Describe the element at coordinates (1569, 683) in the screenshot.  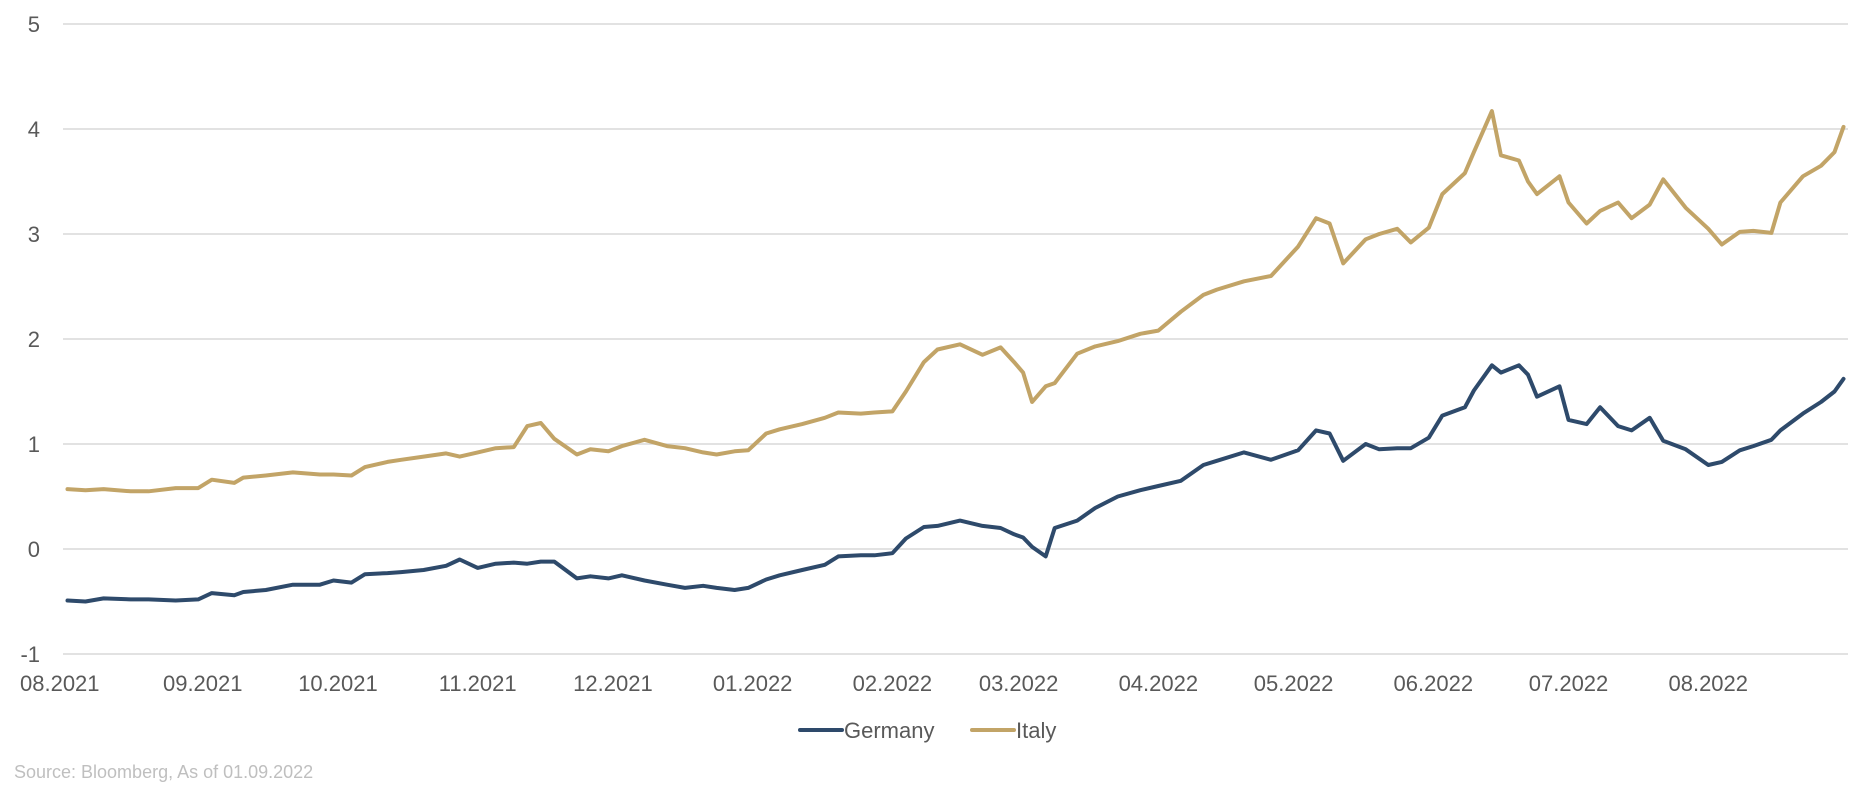
I see `x-tick-label: 07.2022` at that location.